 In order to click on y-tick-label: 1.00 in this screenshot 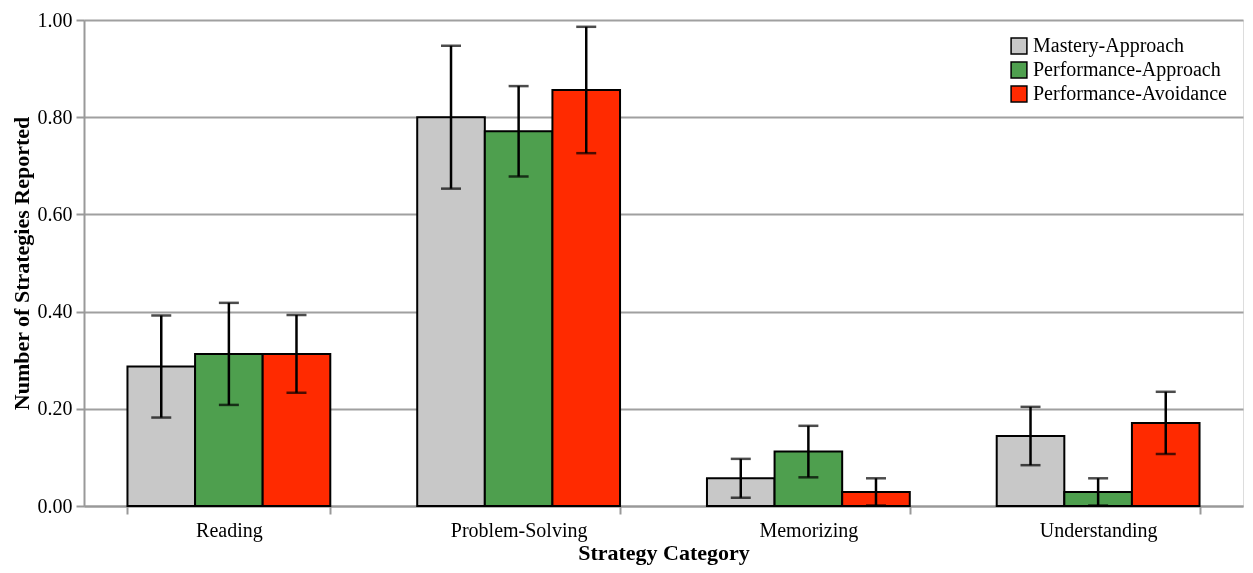, I will do `click(55, 19)`.